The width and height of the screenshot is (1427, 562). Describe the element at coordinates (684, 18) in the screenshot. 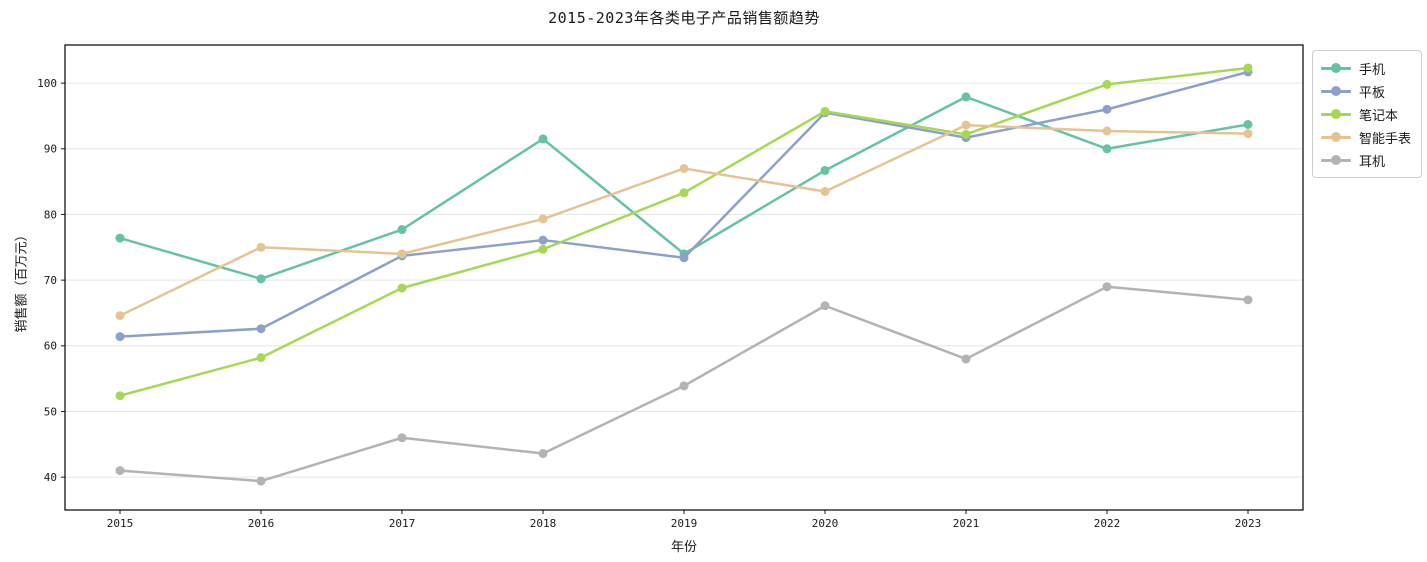

I see `chart-title: 2015-2023年各类电子产品销售额趋势` at that location.